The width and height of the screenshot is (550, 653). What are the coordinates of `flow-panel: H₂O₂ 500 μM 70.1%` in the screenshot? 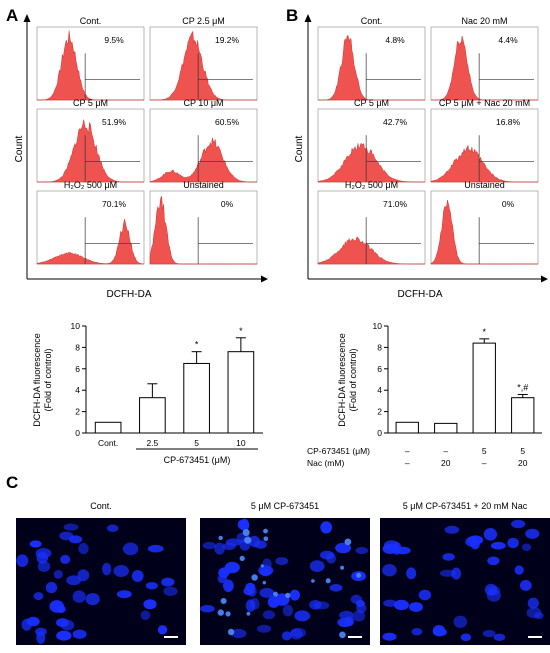 It's located at (90, 222).